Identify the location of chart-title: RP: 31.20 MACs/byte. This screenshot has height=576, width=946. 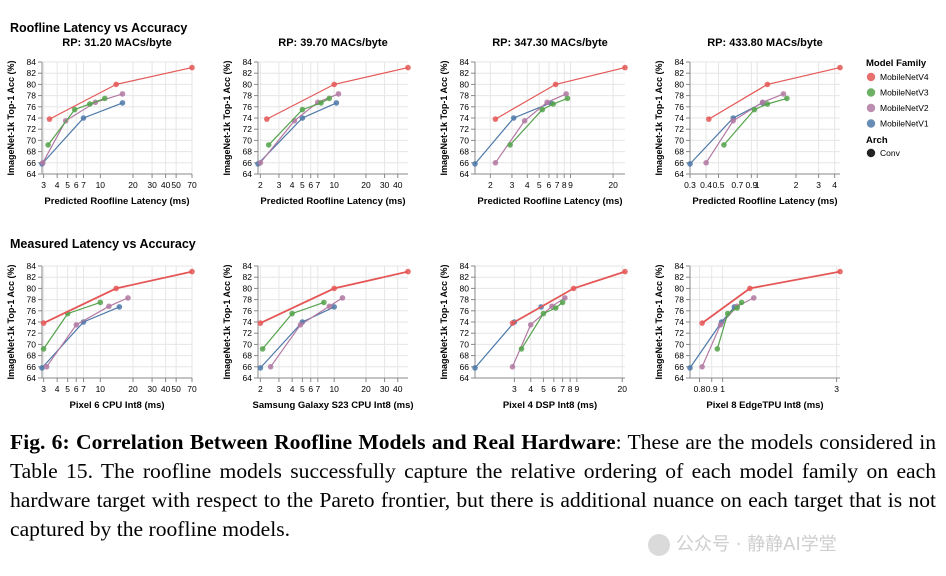
(116, 43).